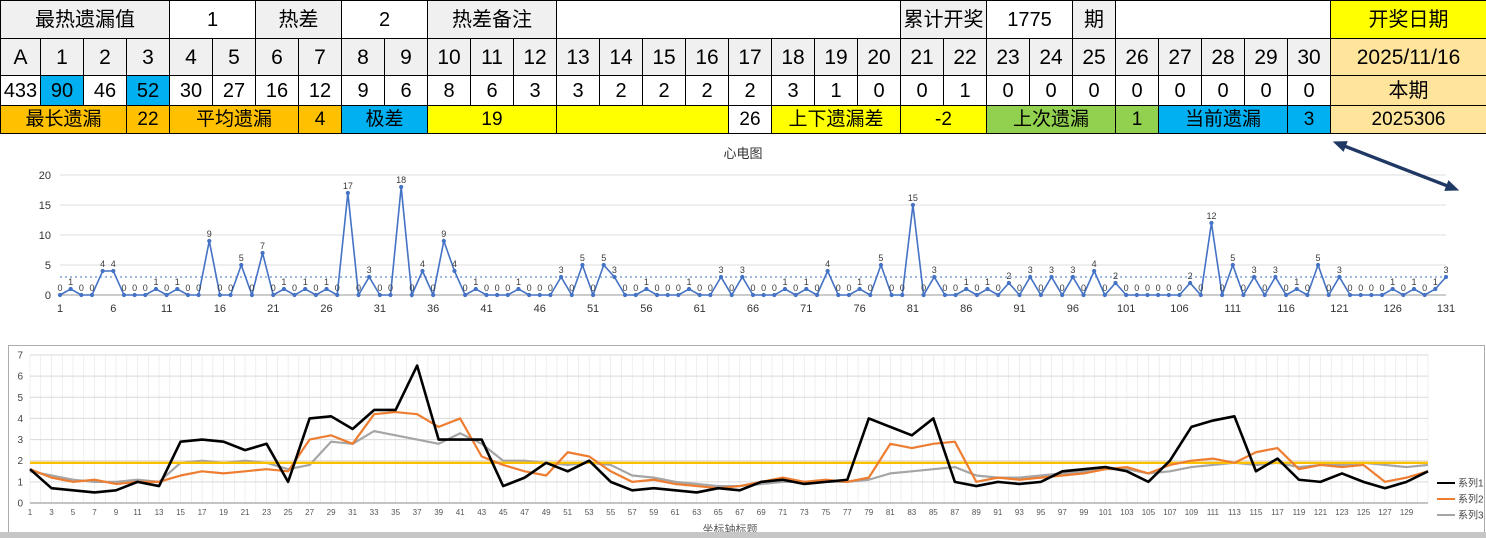 This screenshot has height=538, width=1486. Describe the element at coordinates (234, 120) in the screenshot. I see `average-miss-label: 平均遗漏` at that location.